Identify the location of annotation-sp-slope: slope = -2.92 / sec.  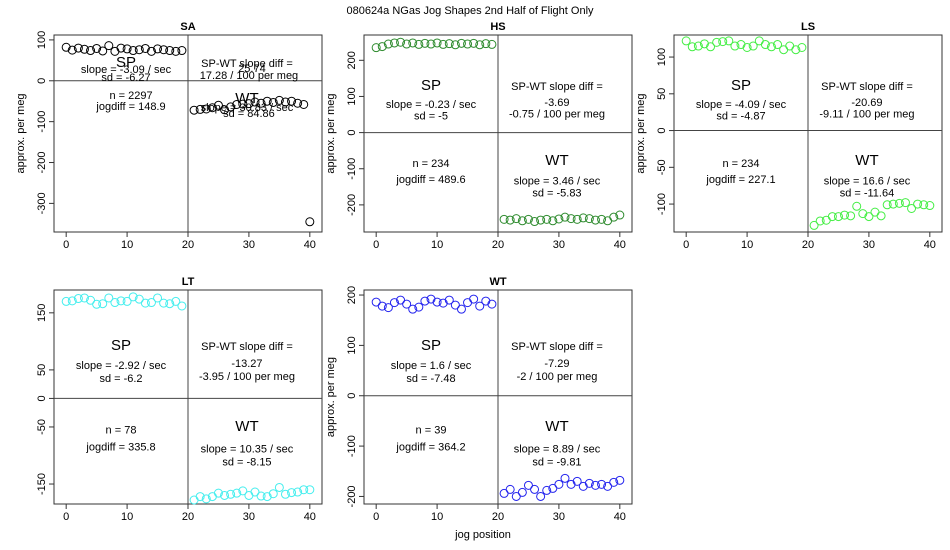
(121, 366).